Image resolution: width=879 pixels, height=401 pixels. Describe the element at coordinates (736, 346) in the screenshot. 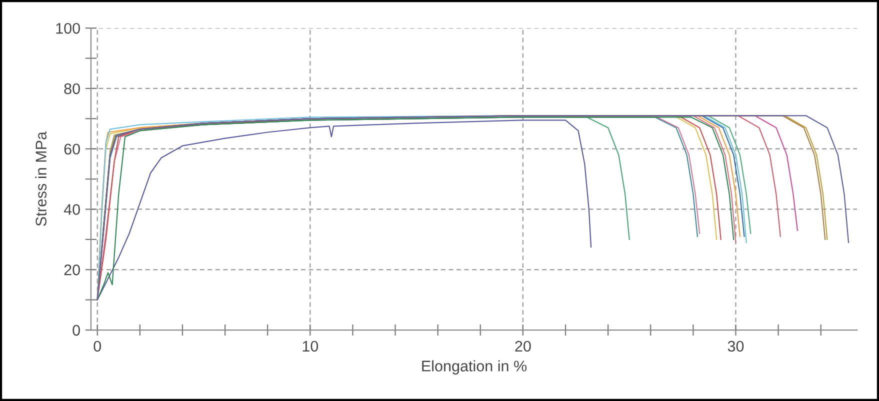

I see `x-tick-label: 30` at that location.